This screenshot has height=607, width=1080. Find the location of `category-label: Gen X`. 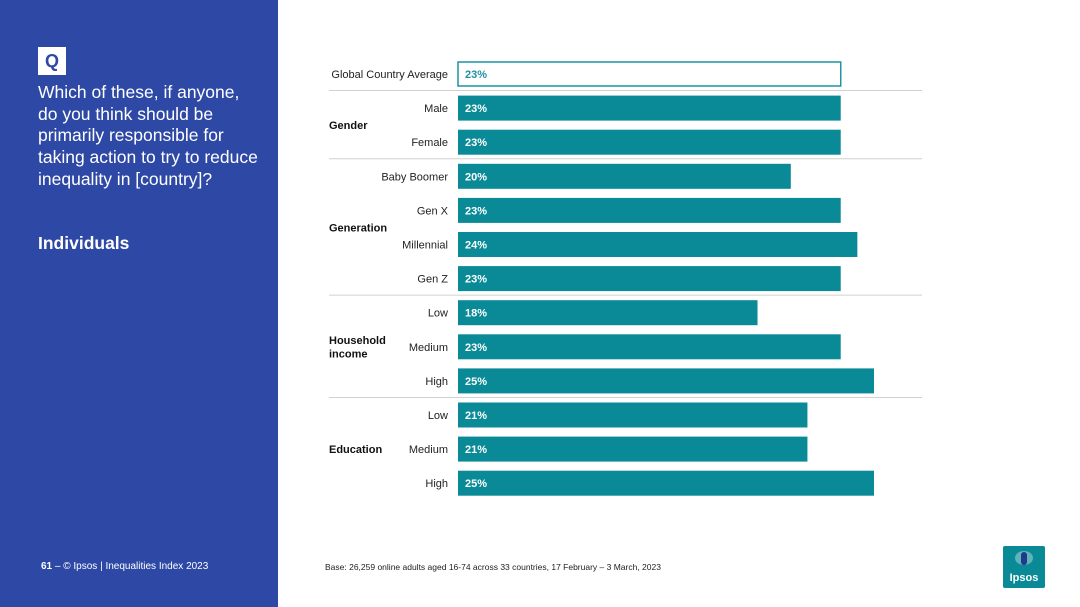

category-label: Gen X is located at coordinates (433, 211).